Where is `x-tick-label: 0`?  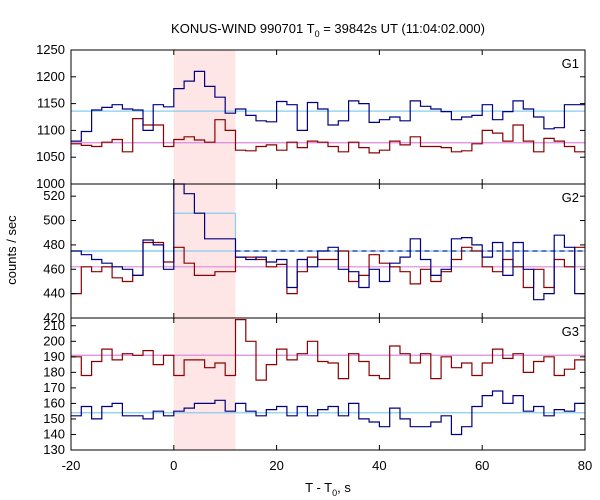 x-tick-label: 0 is located at coordinates (173, 465).